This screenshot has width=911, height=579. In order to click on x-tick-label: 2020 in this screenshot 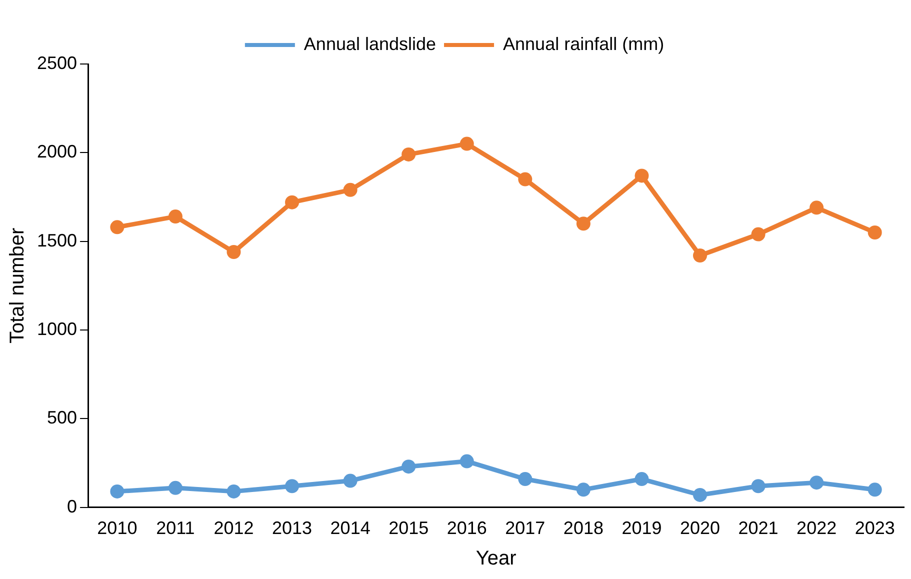, I will do `click(700, 528)`.